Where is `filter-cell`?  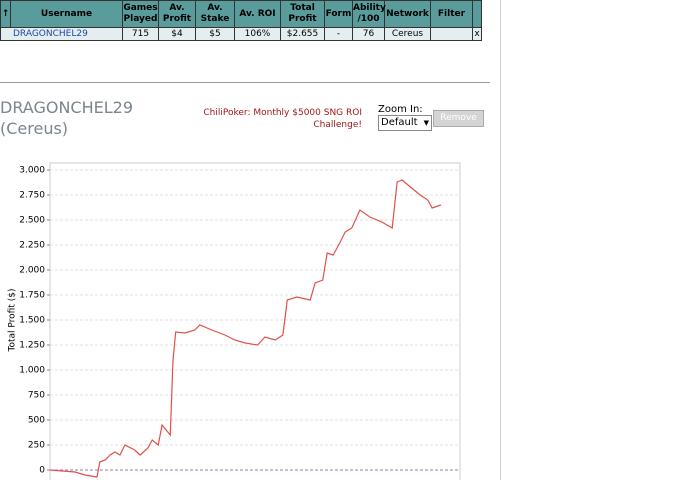 filter-cell is located at coordinates (451, 34).